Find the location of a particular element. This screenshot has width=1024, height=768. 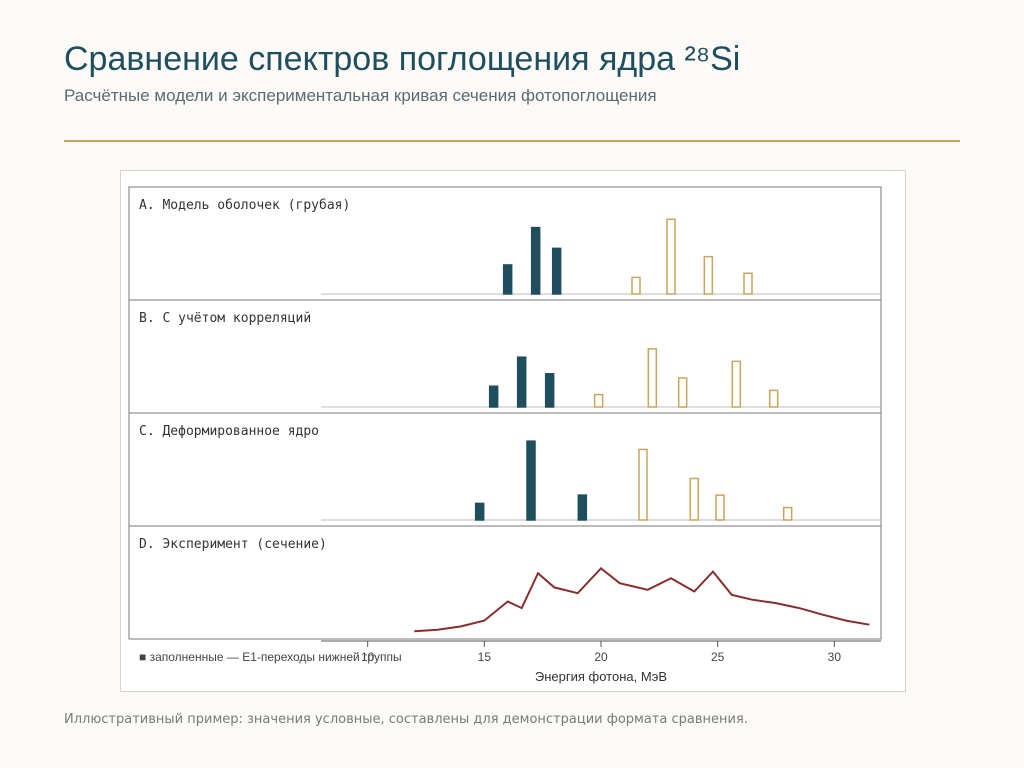

panel-label: C. Деформированное ядро is located at coordinates (229, 431).